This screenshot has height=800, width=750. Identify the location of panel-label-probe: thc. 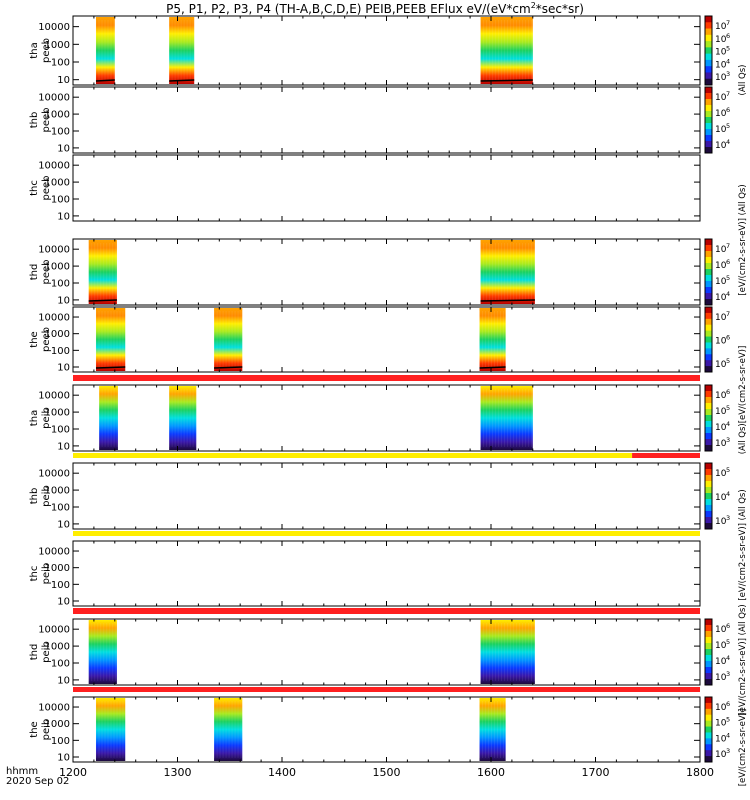
(34, 574).